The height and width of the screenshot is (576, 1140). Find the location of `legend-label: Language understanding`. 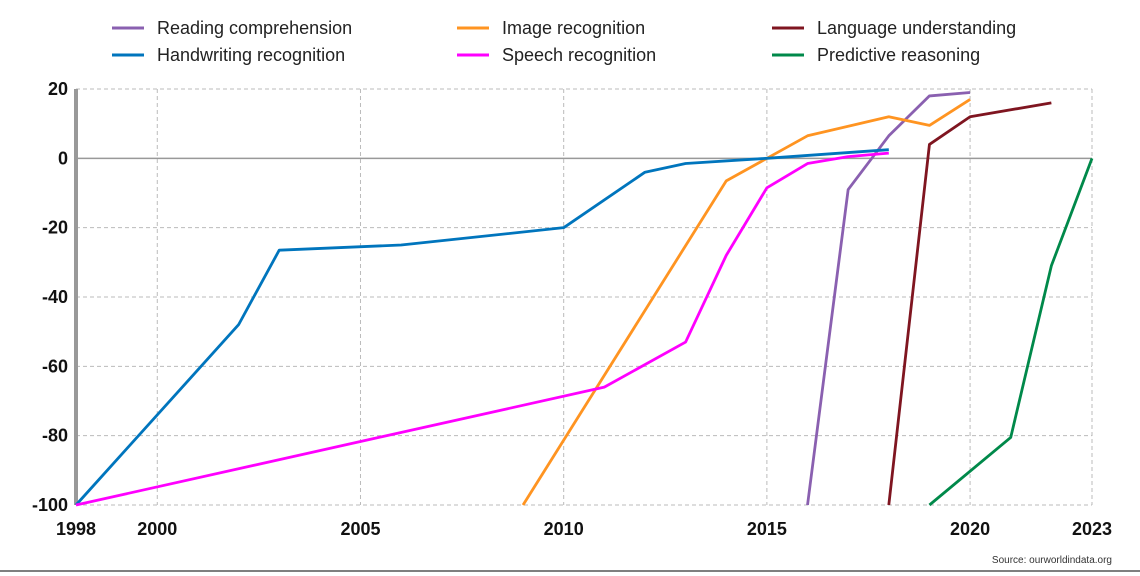

legend-label: Language understanding is located at coordinates (916, 28).